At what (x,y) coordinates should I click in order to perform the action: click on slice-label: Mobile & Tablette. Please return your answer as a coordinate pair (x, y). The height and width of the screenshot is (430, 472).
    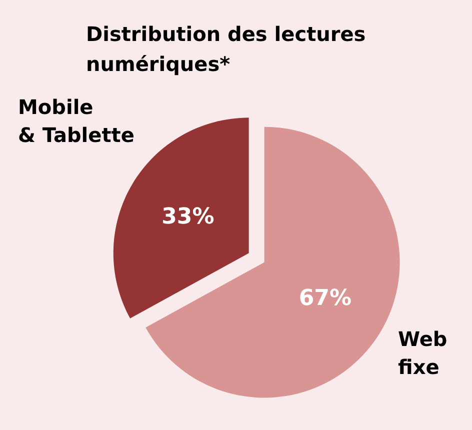
    Looking at the image, I should click on (76, 121).